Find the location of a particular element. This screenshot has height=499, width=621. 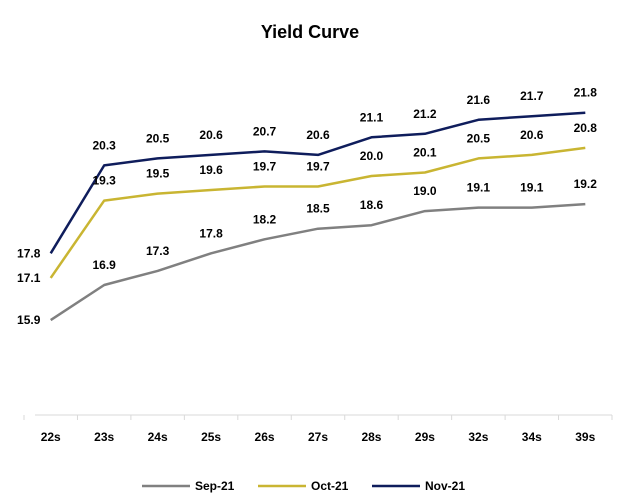

data-label: 20.8 is located at coordinates (586, 128).